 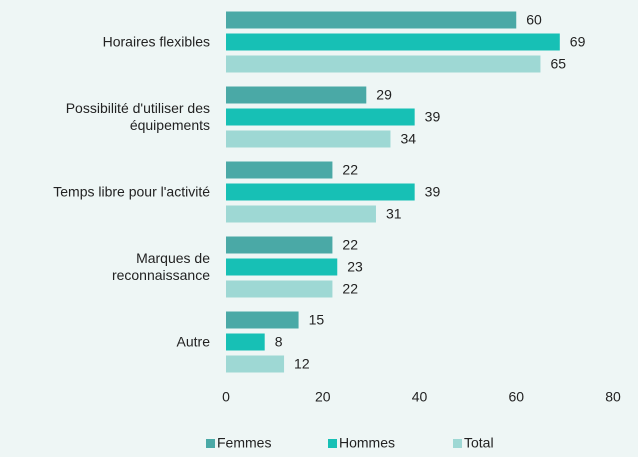 I want to click on value-label: 23, so click(x=355, y=267).